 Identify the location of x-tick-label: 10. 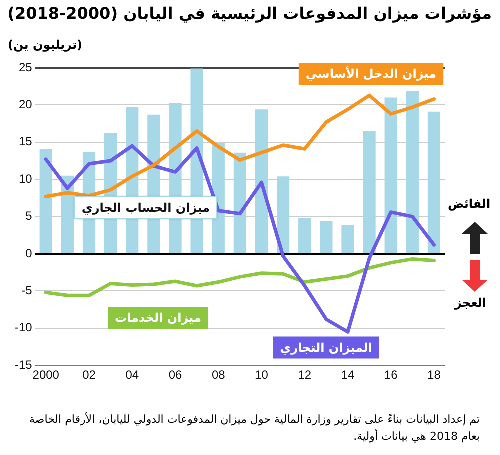
(262, 375).